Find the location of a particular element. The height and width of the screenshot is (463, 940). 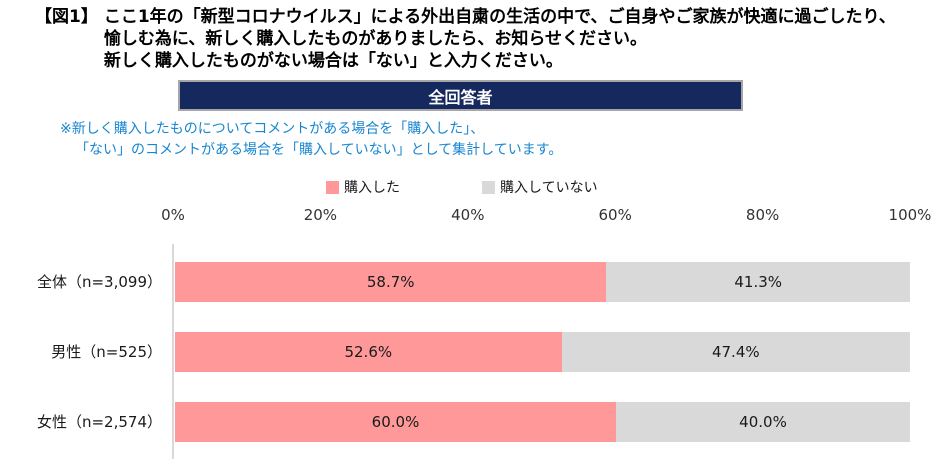

bar-row: 52.6% 47.4% is located at coordinates (542, 352).